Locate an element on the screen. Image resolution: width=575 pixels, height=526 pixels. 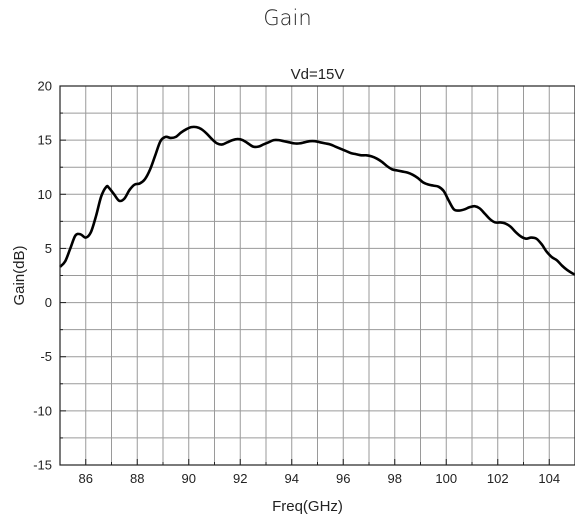
y-tick-label: 15 is located at coordinates (45, 140).